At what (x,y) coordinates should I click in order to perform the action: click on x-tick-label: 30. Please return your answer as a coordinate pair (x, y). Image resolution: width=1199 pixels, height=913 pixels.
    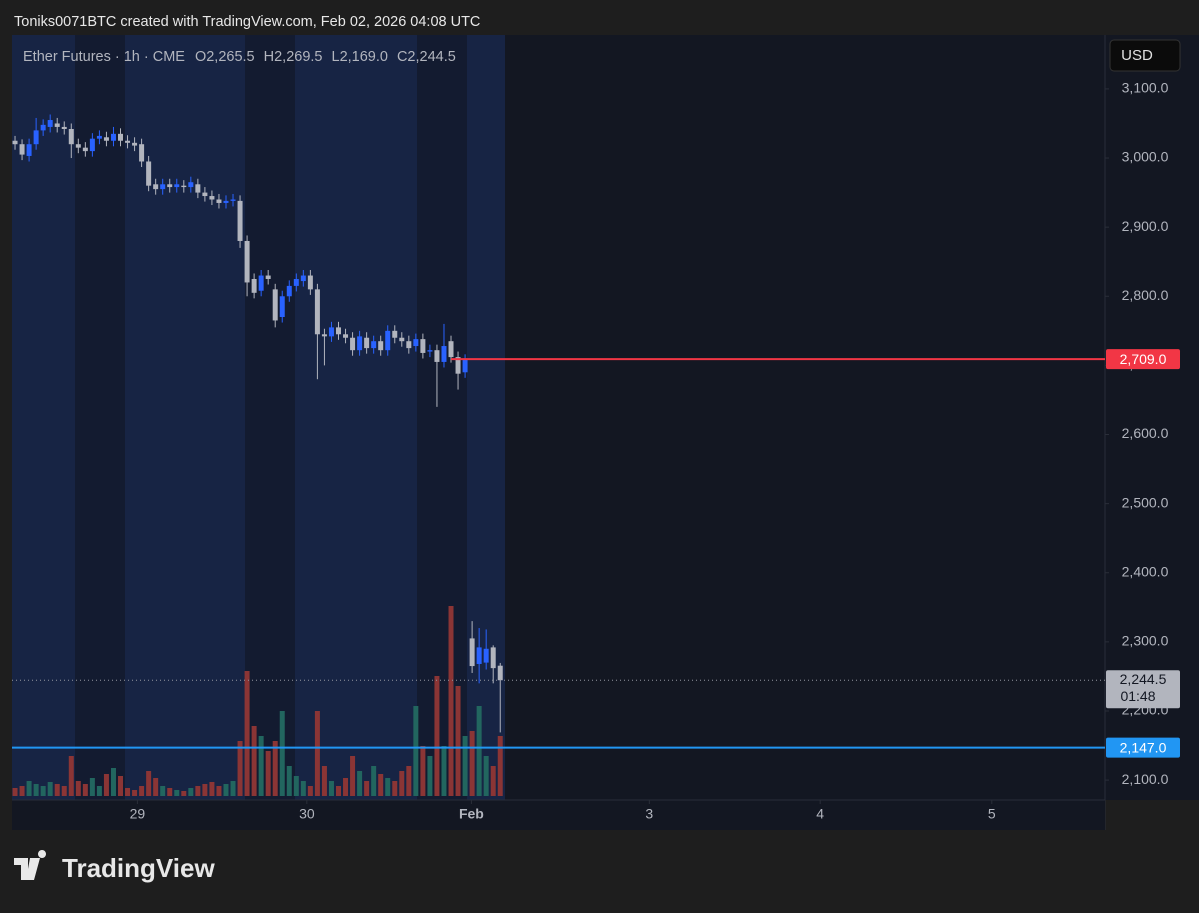
    Looking at the image, I should click on (307, 814).